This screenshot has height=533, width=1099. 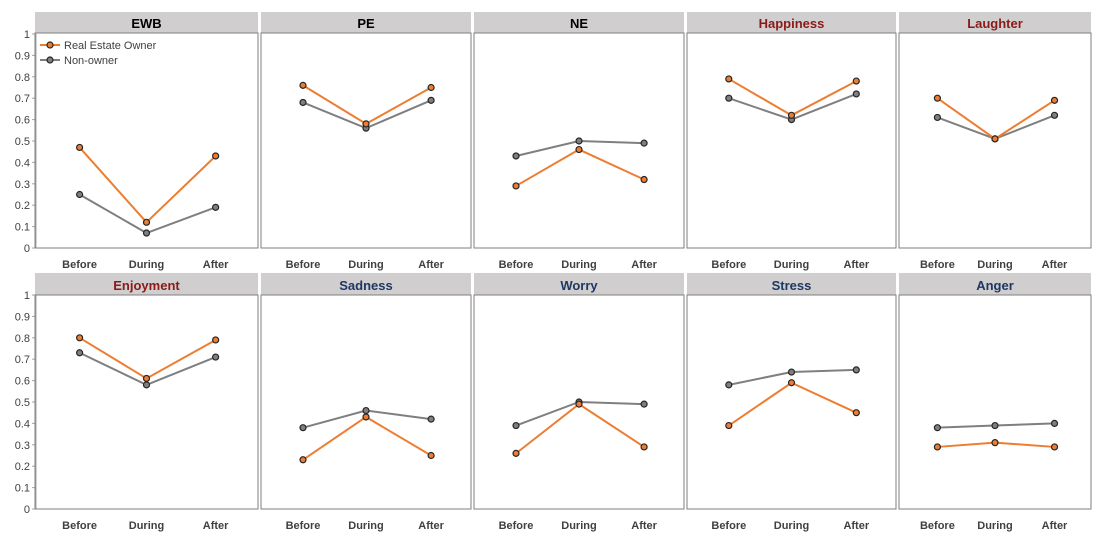 I want to click on panel-title: Sadness, so click(x=365, y=285).